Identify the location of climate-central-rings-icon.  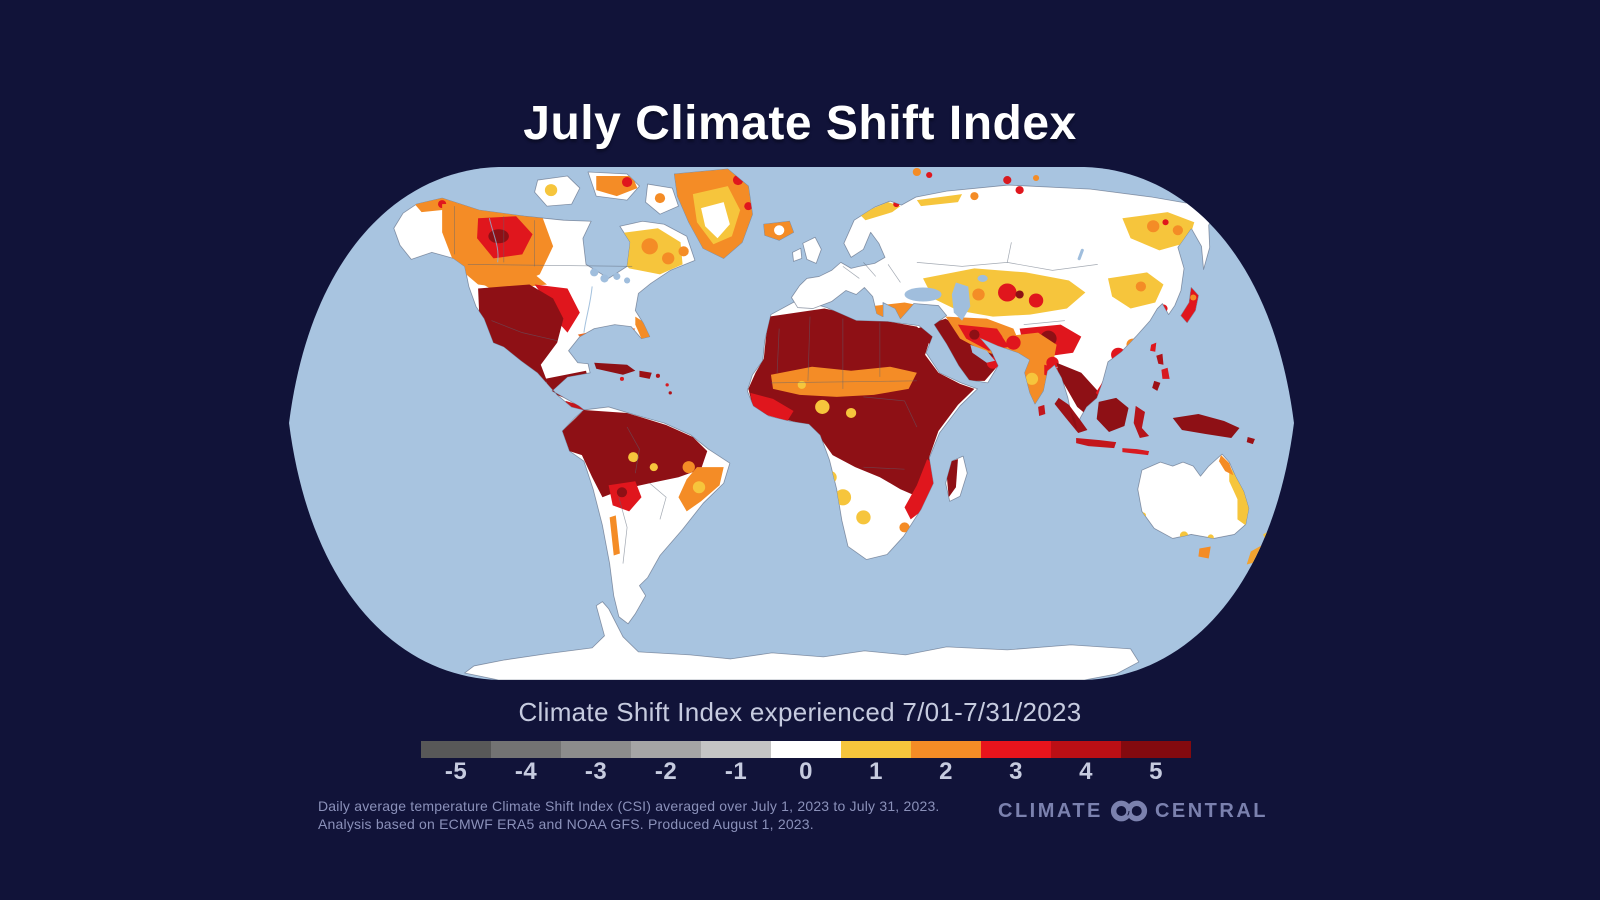
(1129, 811).